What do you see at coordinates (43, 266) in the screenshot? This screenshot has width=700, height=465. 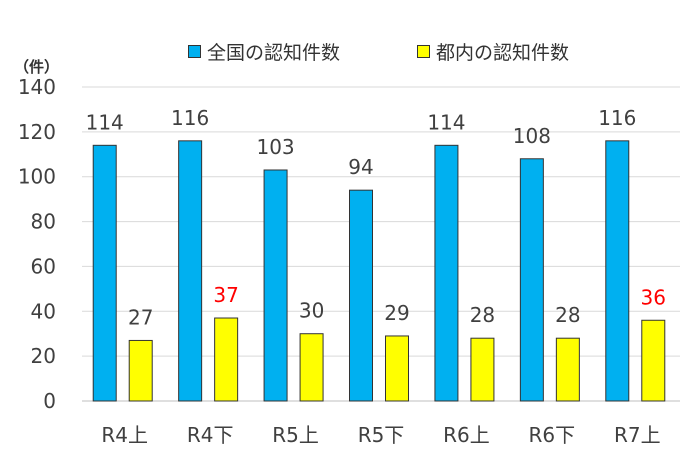 I see `y-tick-label: 60` at bounding box center [43, 266].